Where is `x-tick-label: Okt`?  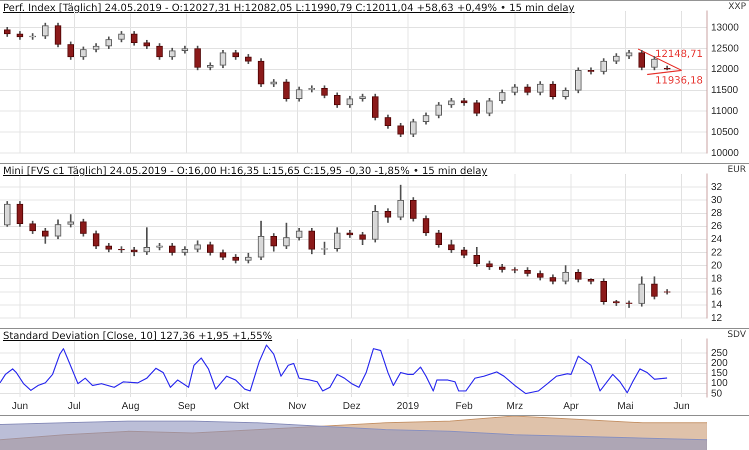
x-tick-label: Okt is located at coordinates (241, 406).